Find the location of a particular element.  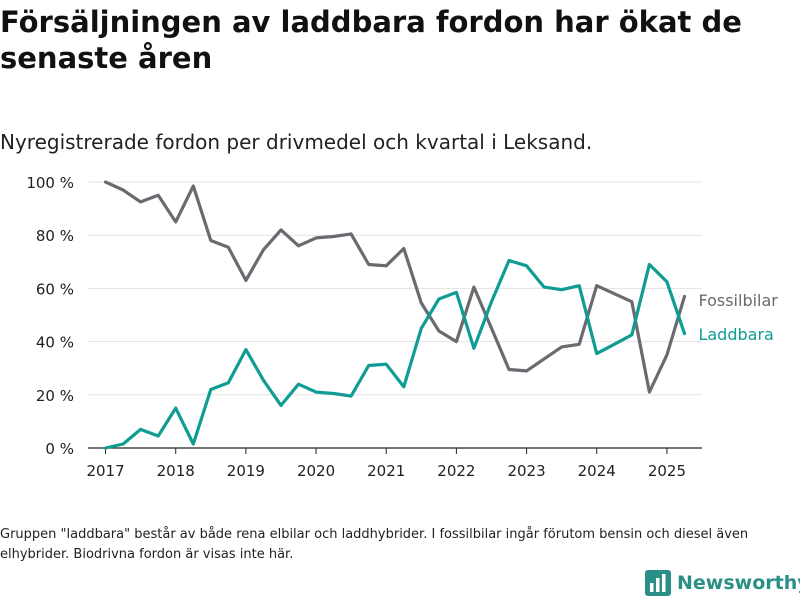

y-tick-label: 80 % is located at coordinates (55, 236).